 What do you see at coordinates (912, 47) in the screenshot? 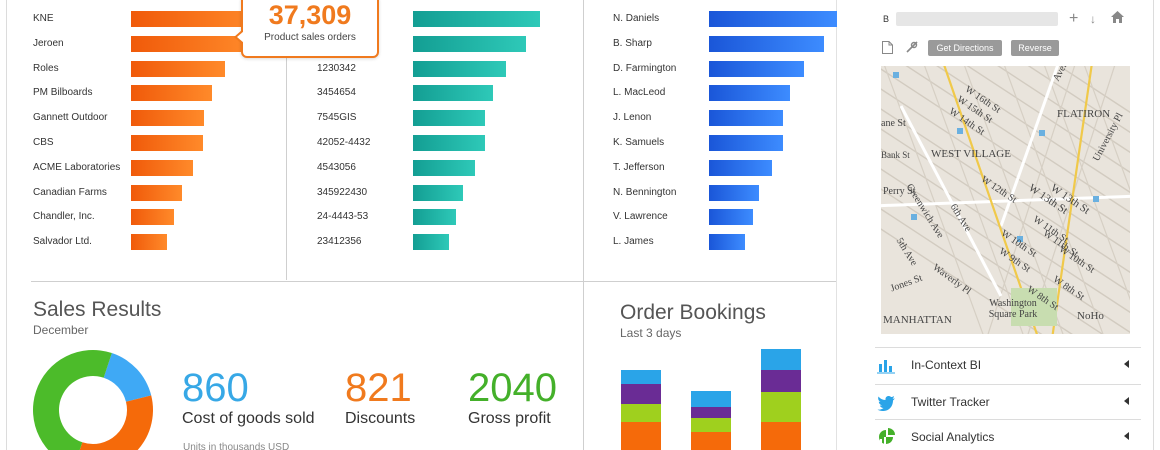
I see `route-icon` at bounding box center [912, 47].